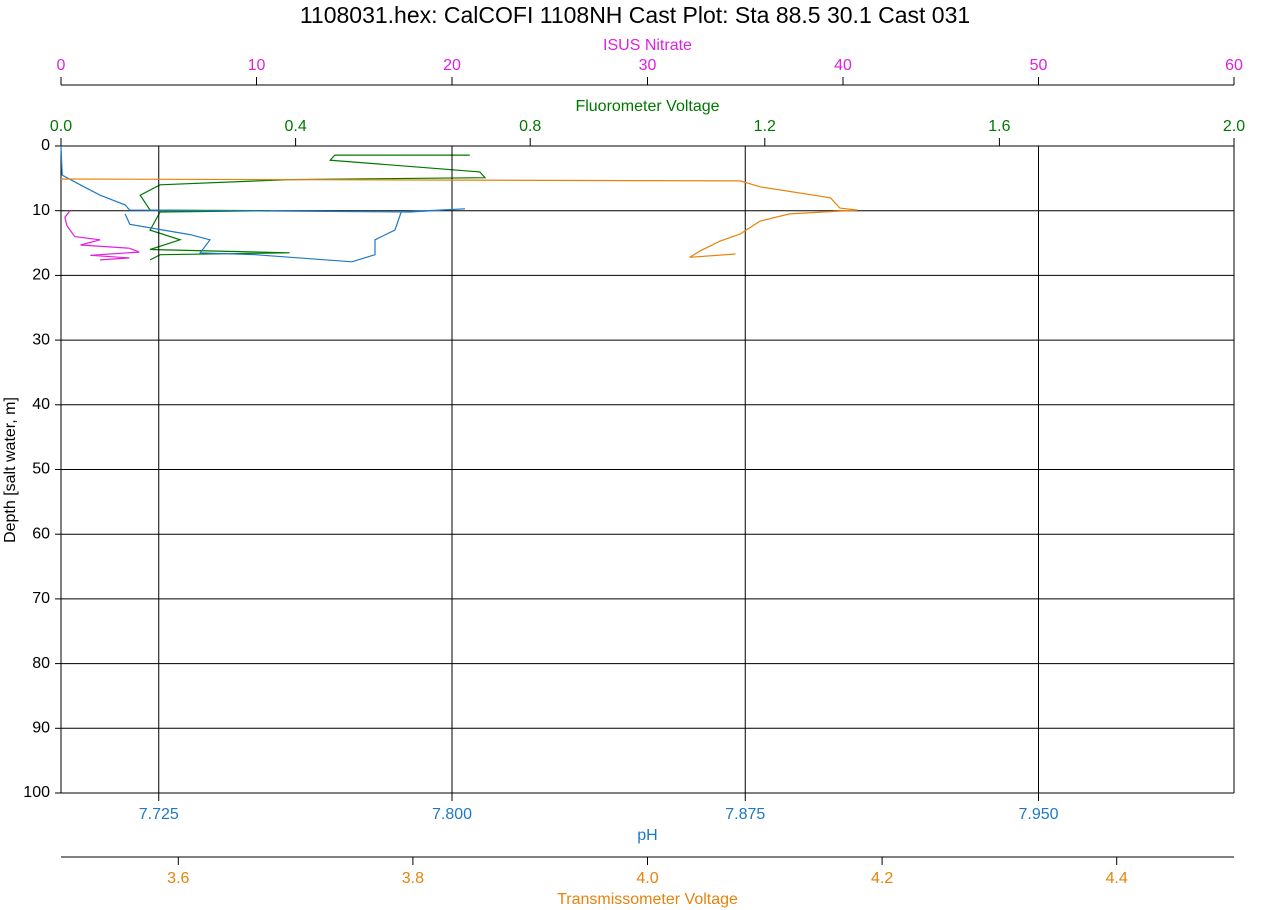 This screenshot has width=1270, height=910. I want to click on x-tick-label: 0.8, so click(530, 126).